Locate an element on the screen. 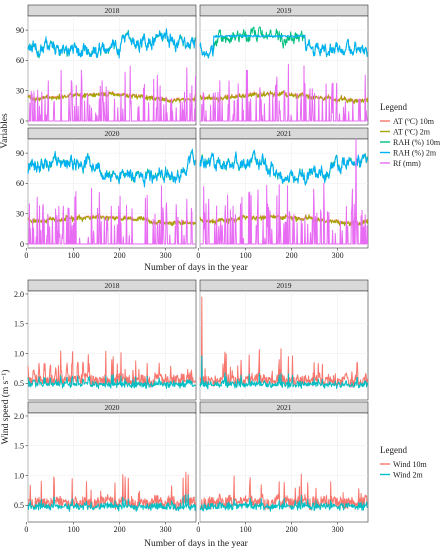  series-line-at2 is located at coordinates (111, 97).